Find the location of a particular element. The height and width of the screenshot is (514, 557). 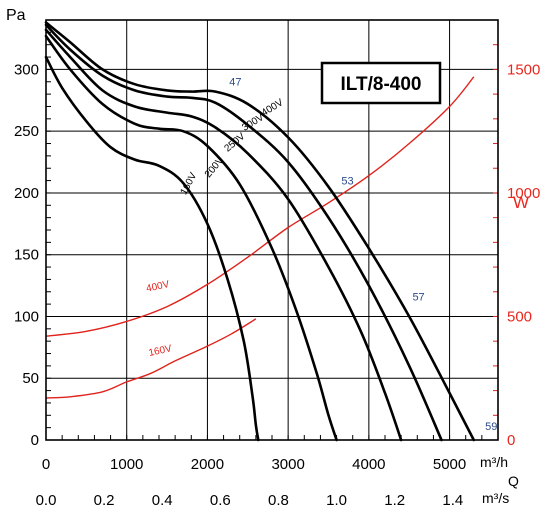

x-tick-label: 2000 is located at coordinates (207, 464).